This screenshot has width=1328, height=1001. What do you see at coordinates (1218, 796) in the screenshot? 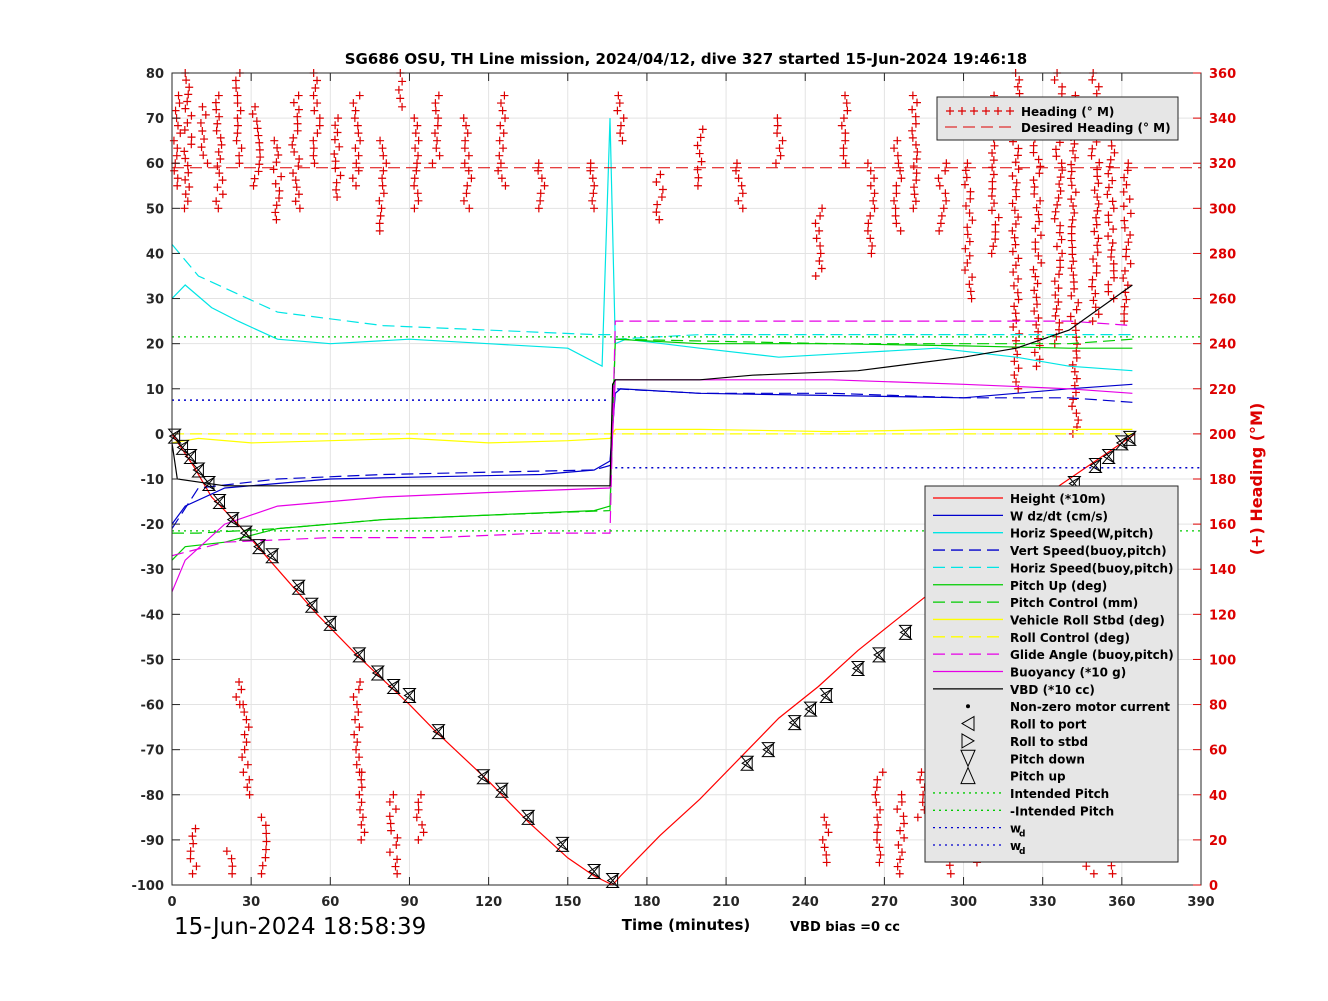
I see `y2-tick-label: 40` at bounding box center [1218, 796].